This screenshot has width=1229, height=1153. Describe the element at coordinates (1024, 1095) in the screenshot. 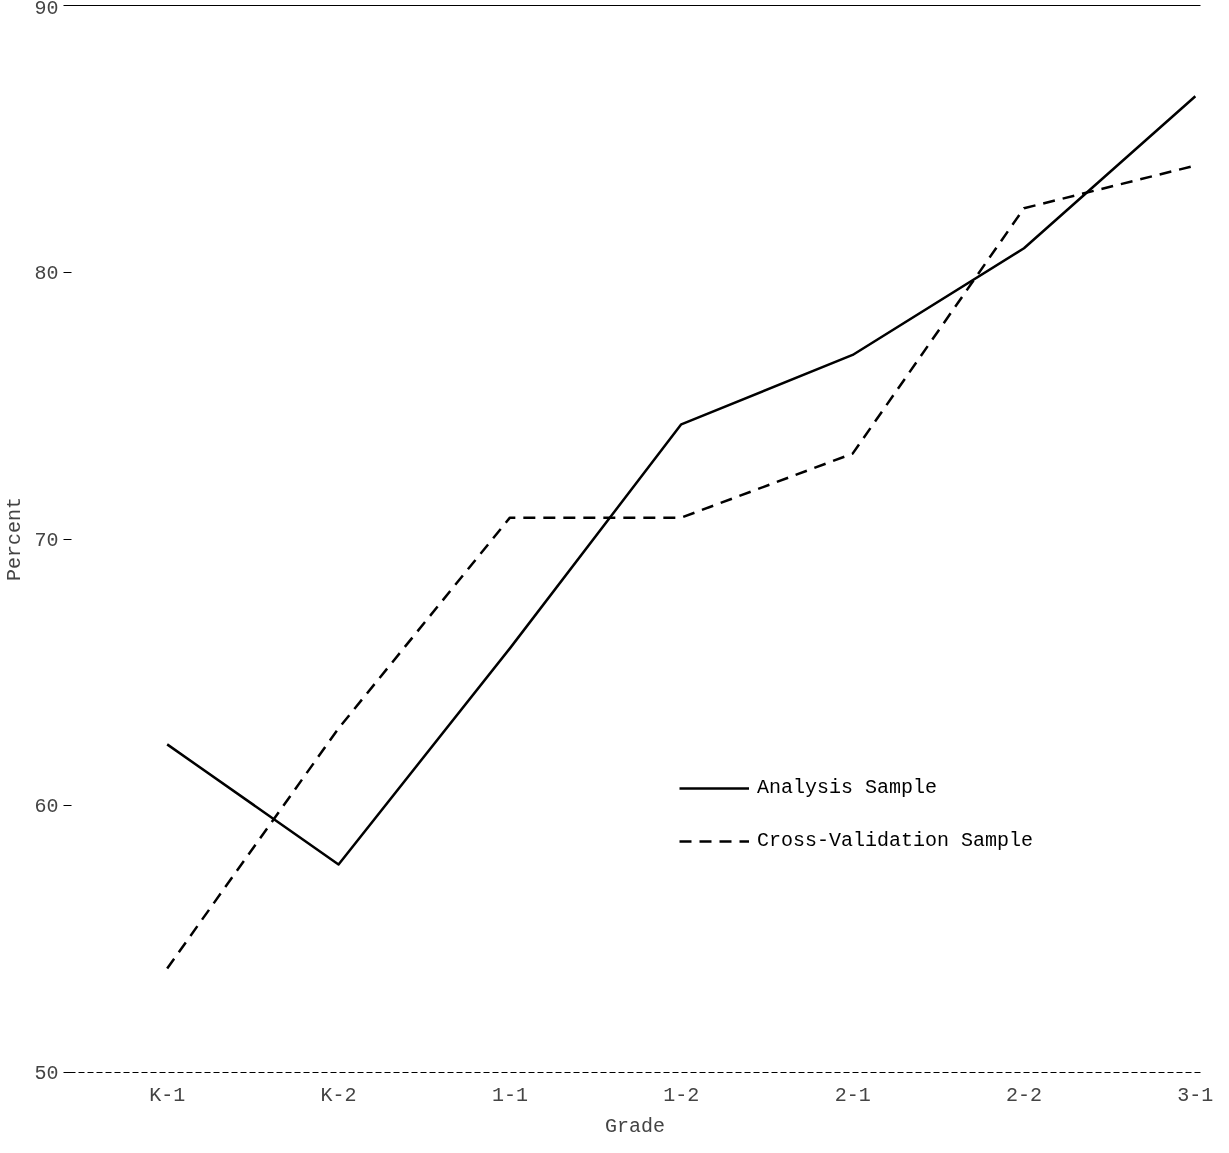

I see `x-tick-label: 2-2` at that location.